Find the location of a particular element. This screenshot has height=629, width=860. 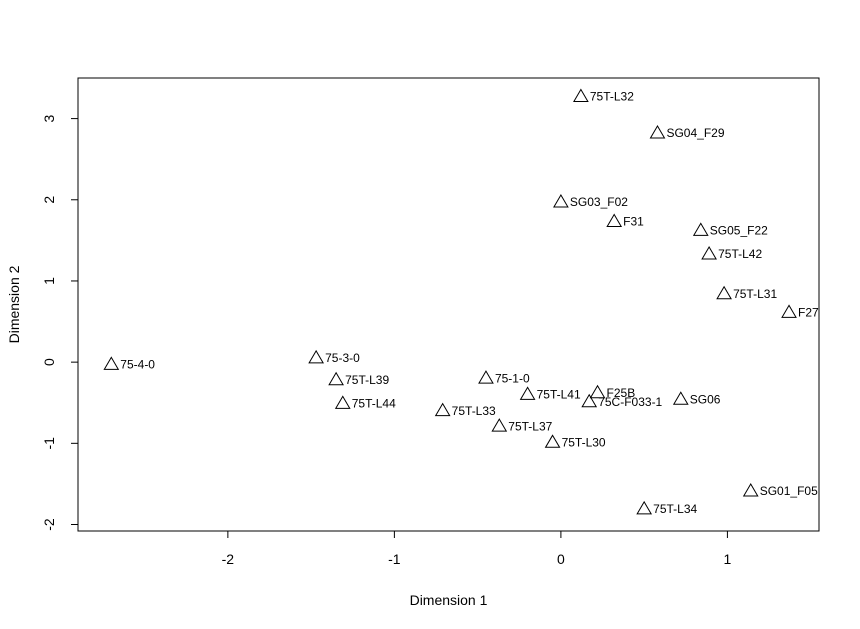

data-point-label: 75T-L41 is located at coordinates (559, 395).